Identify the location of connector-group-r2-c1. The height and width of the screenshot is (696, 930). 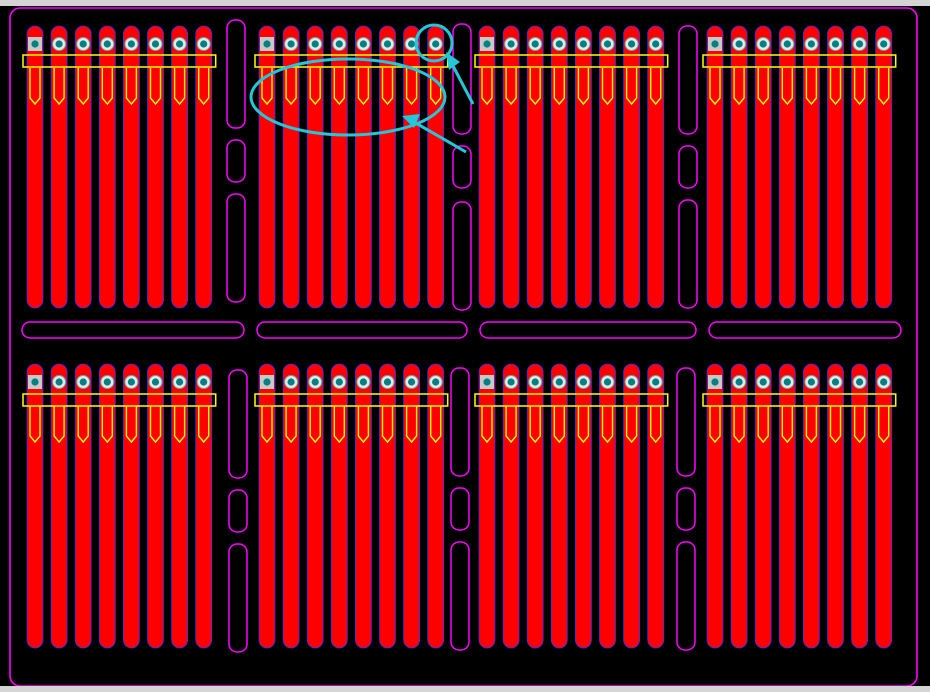
(119, 506).